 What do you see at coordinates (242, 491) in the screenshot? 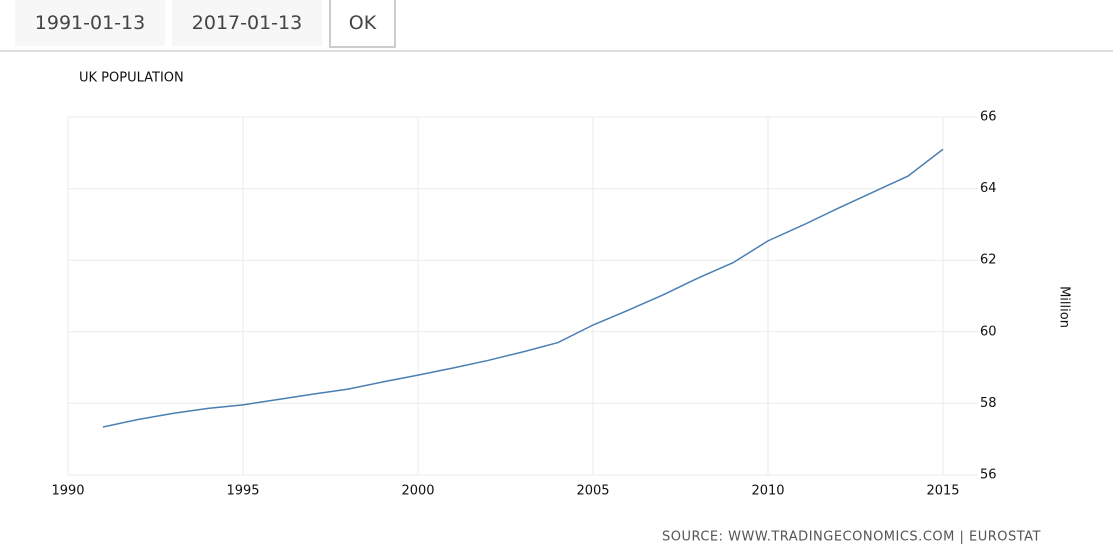
I see `x-tick-label: 1995` at bounding box center [242, 491].